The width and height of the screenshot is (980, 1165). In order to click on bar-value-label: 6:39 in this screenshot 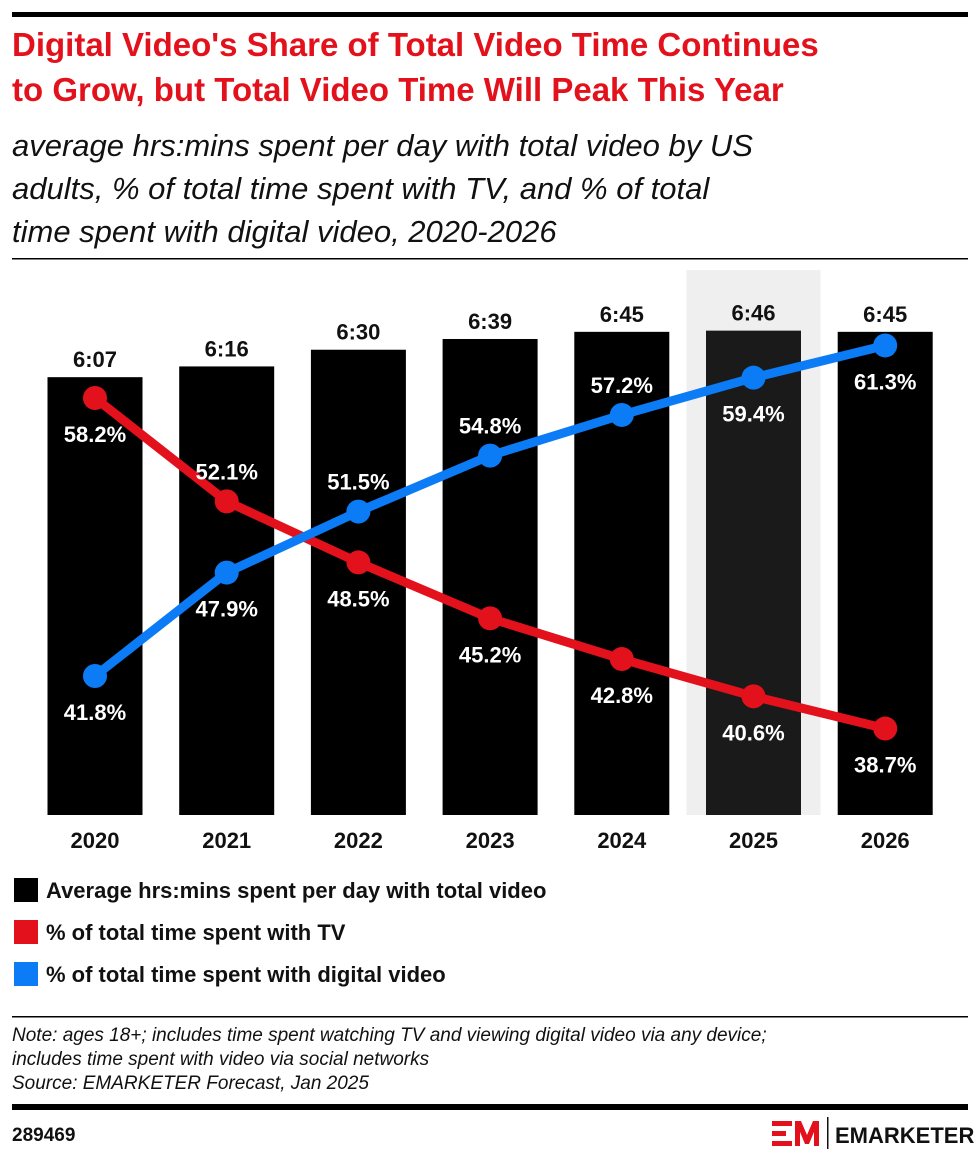, I will do `click(490, 321)`.